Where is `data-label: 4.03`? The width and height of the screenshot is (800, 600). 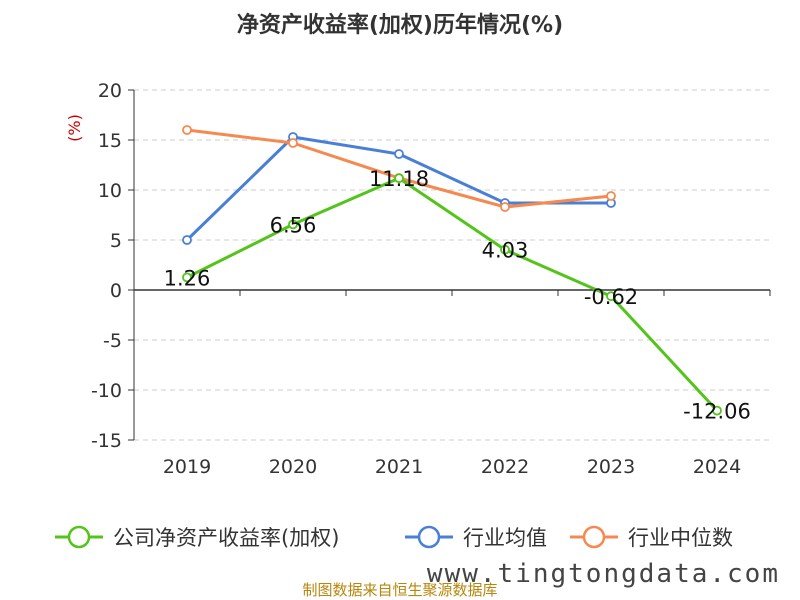 data-label: 4.03 is located at coordinates (505, 251).